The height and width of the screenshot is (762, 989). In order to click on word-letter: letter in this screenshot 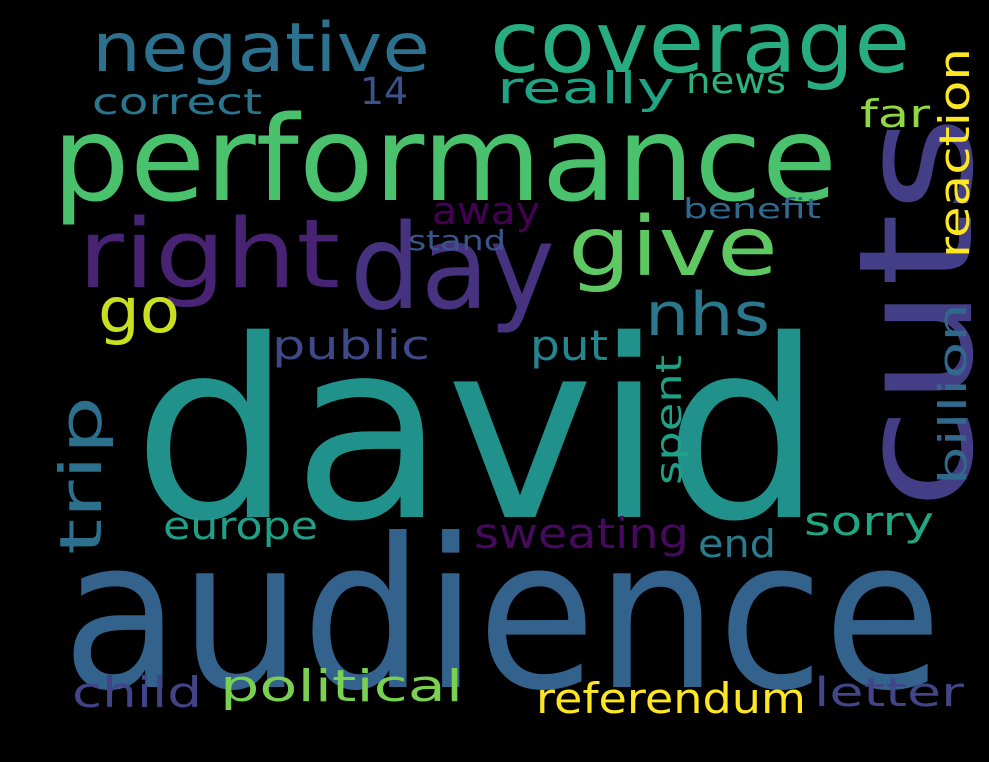, I will do `click(889, 693)`.